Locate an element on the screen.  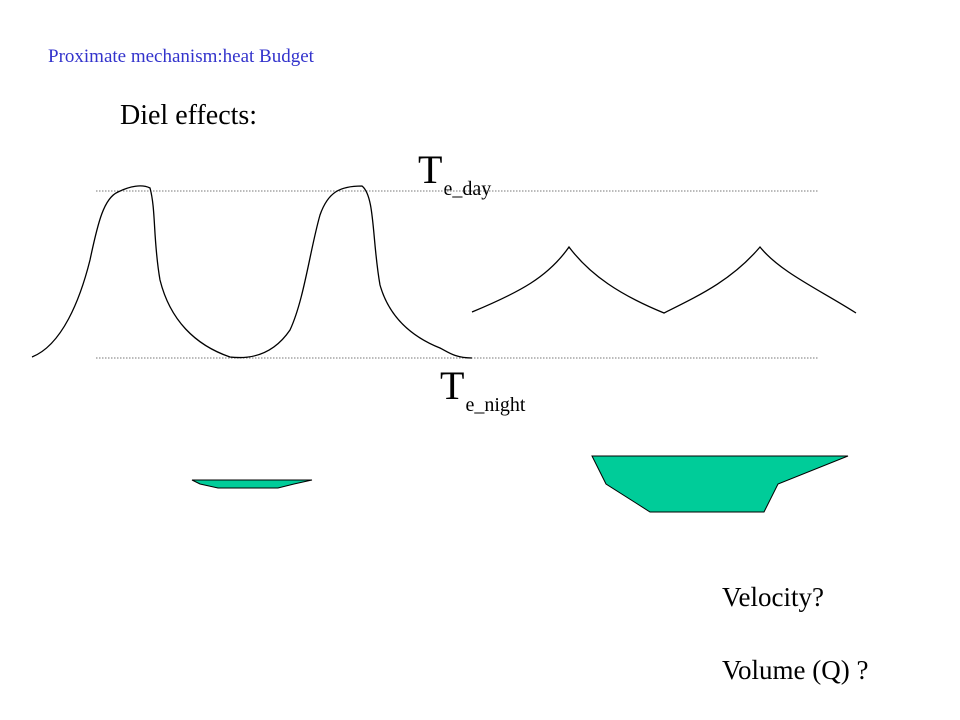
te-day-label: Te_day is located at coordinates (454, 173).